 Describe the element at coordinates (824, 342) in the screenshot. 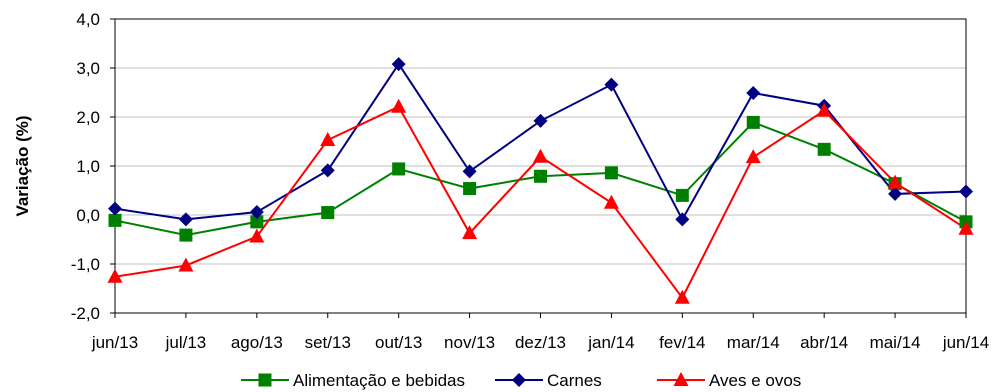

I see `x-tick-label: abr/14` at that location.